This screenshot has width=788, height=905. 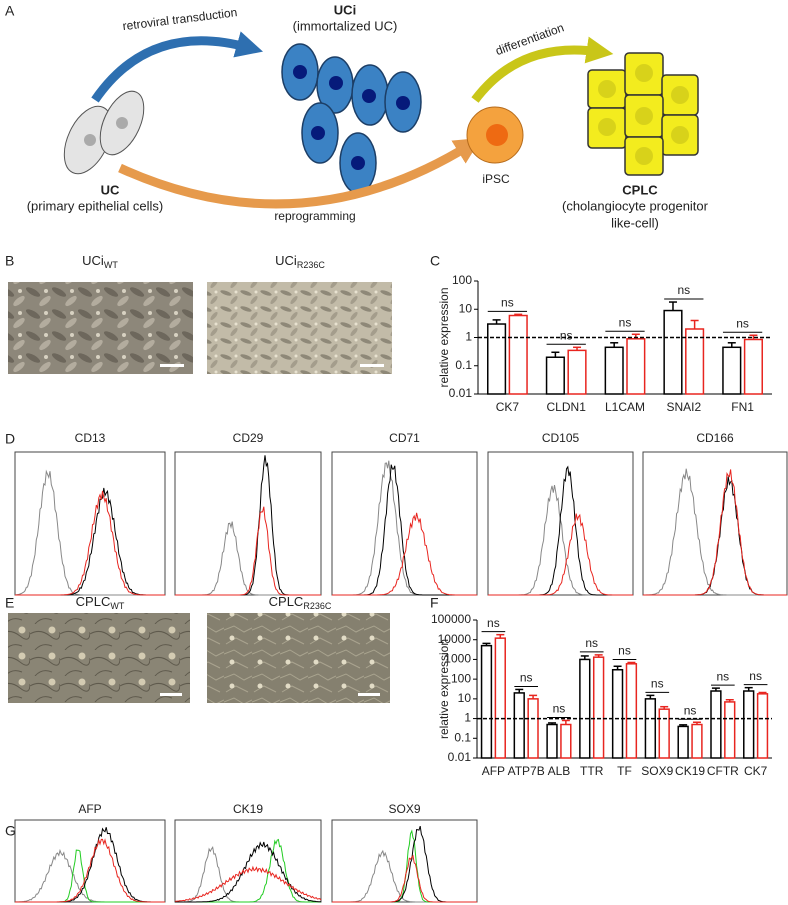 What do you see at coordinates (742, 407) in the screenshot?
I see `x-tick-label: FN1` at bounding box center [742, 407].